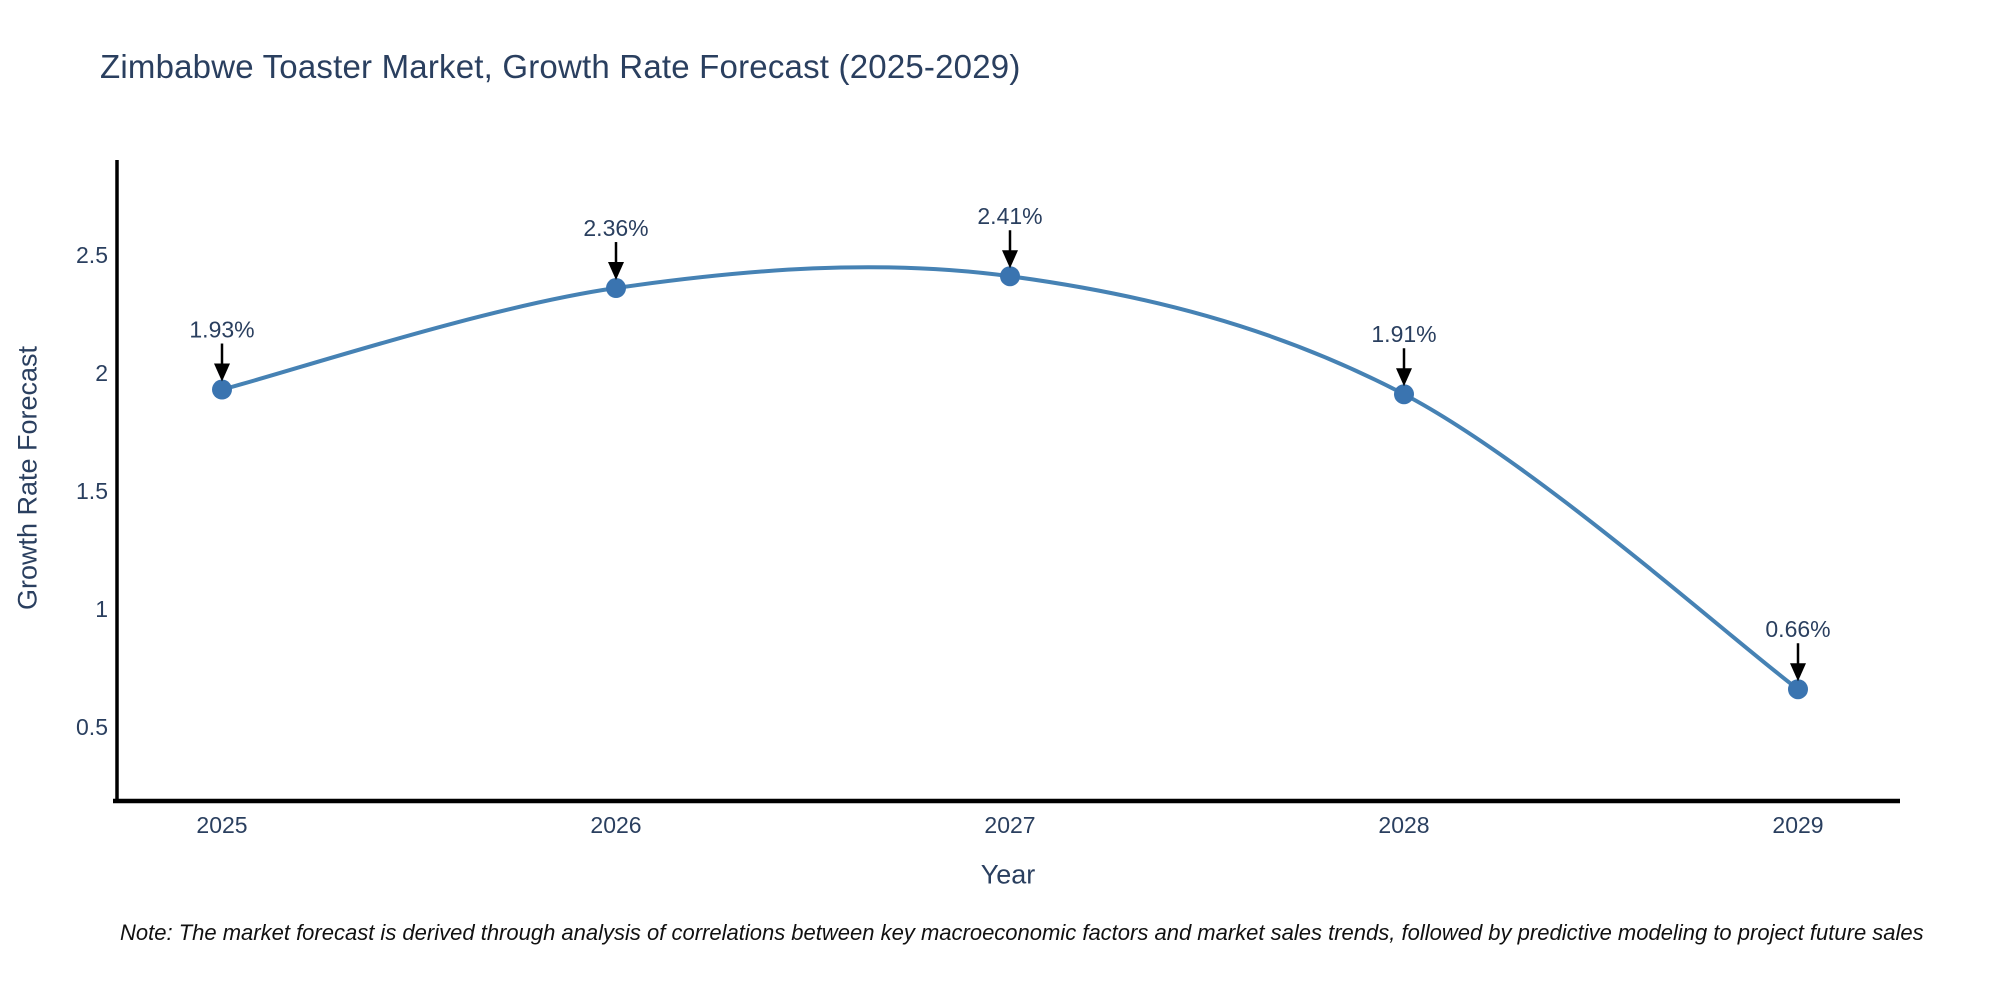 The image size is (2000, 1000). What do you see at coordinates (1010, 276) in the screenshot?
I see `data-point-2027` at bounding box center [1010, 276].